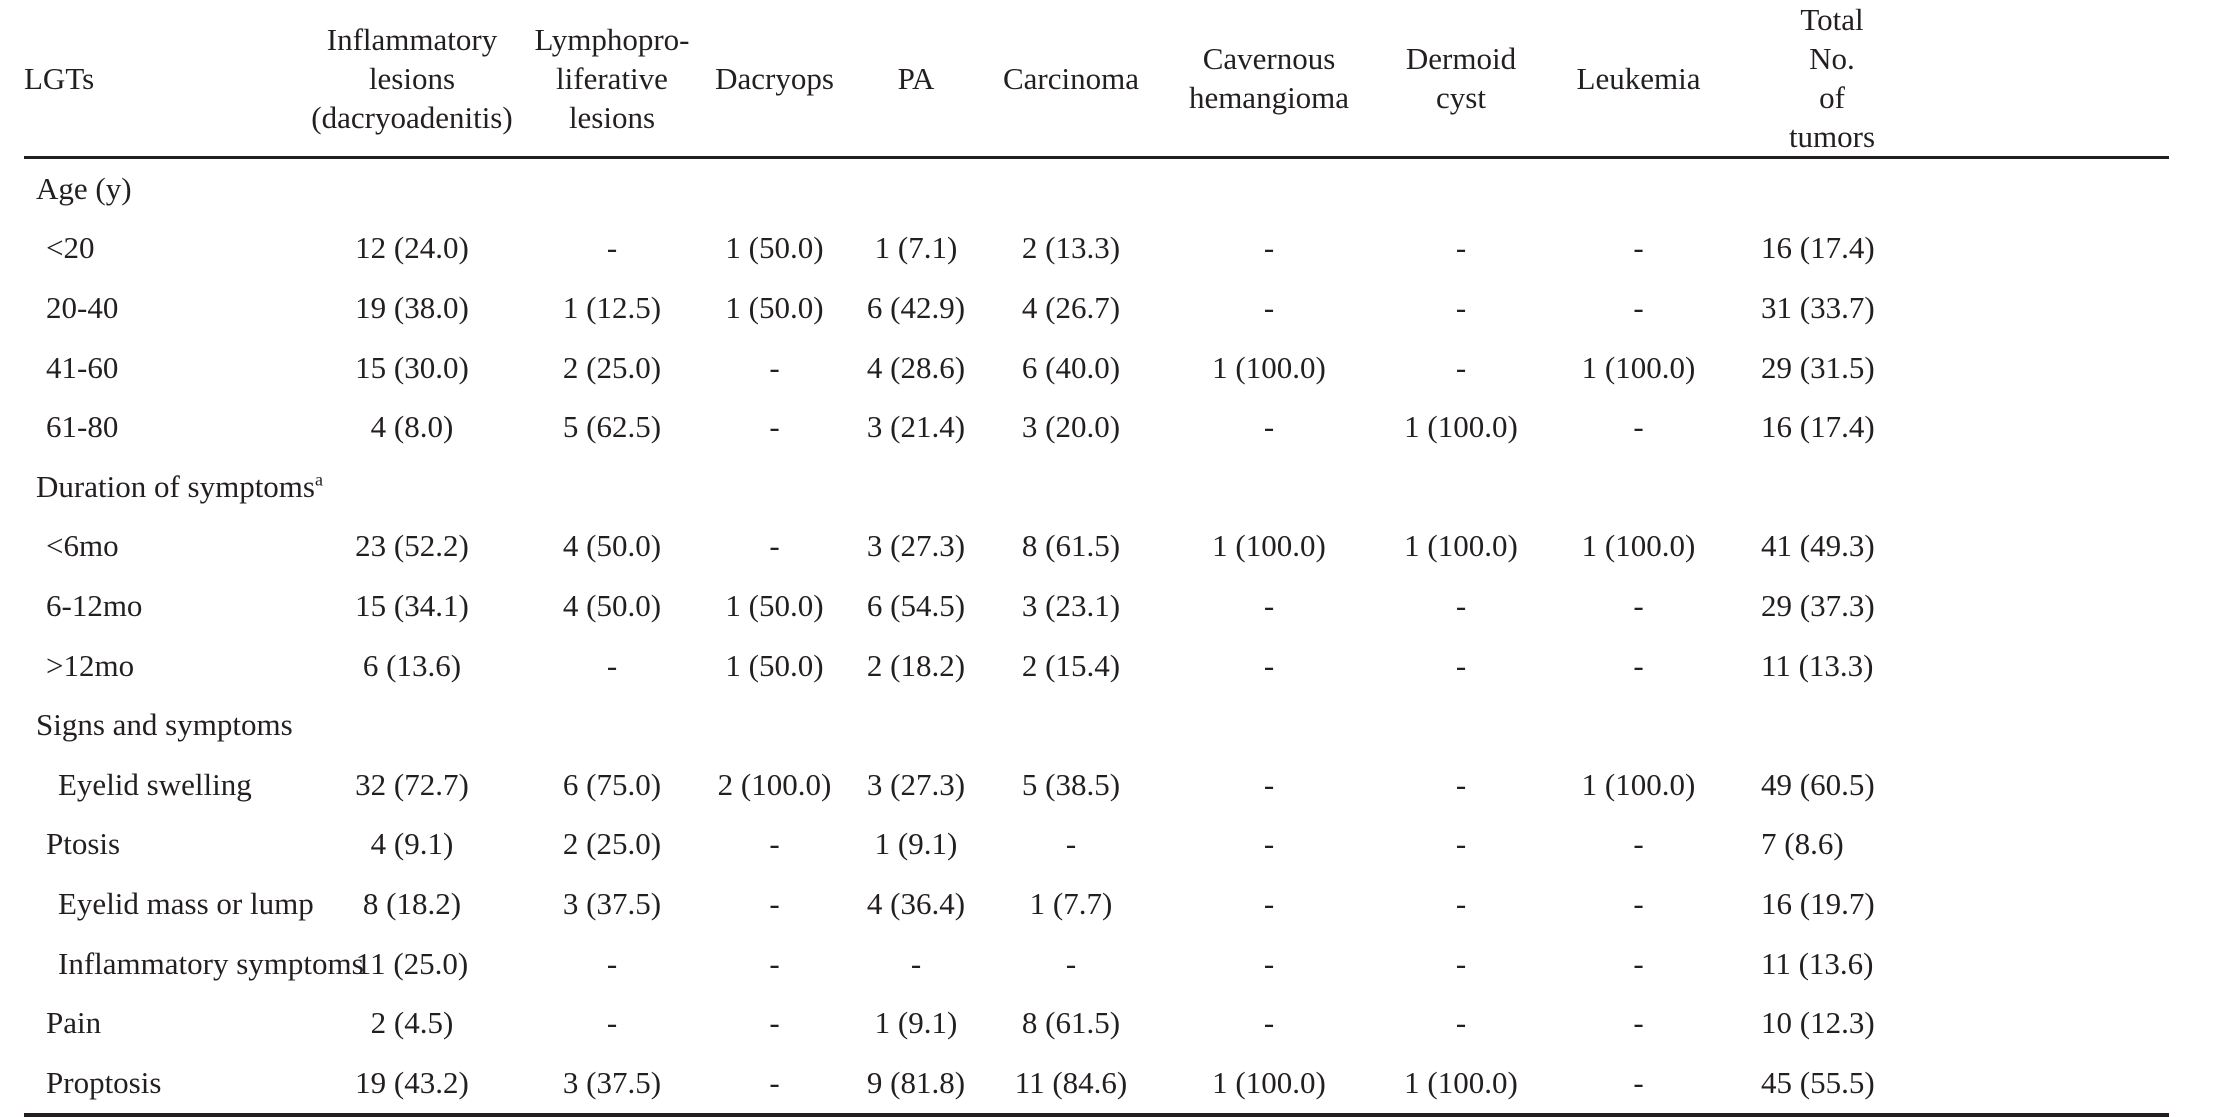  I want to click on column-header-line: Carcinoma, so click(1070, 78).